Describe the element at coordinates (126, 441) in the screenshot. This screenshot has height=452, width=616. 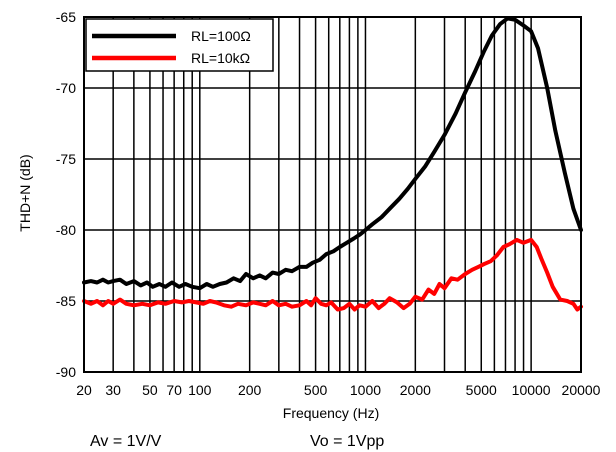
I see `gain-note: Av = 1V/V` at that location.